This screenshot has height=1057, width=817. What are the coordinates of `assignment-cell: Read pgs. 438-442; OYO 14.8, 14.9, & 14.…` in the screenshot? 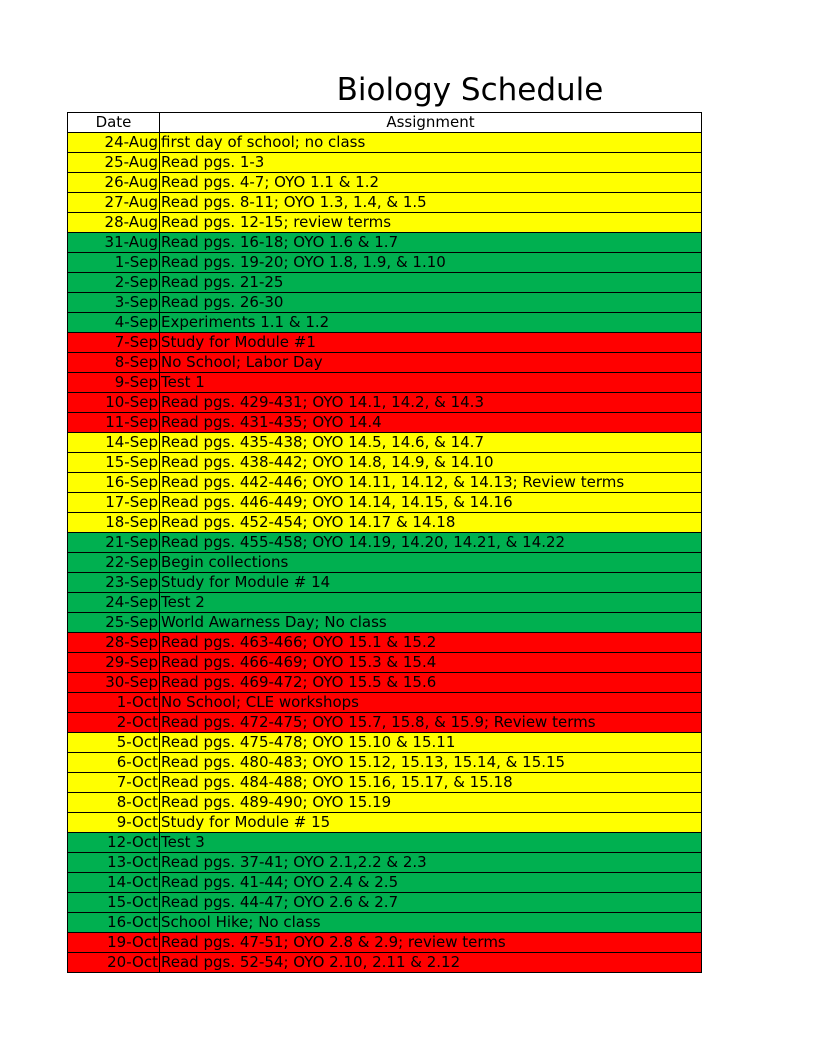 It's located at (430, 462).